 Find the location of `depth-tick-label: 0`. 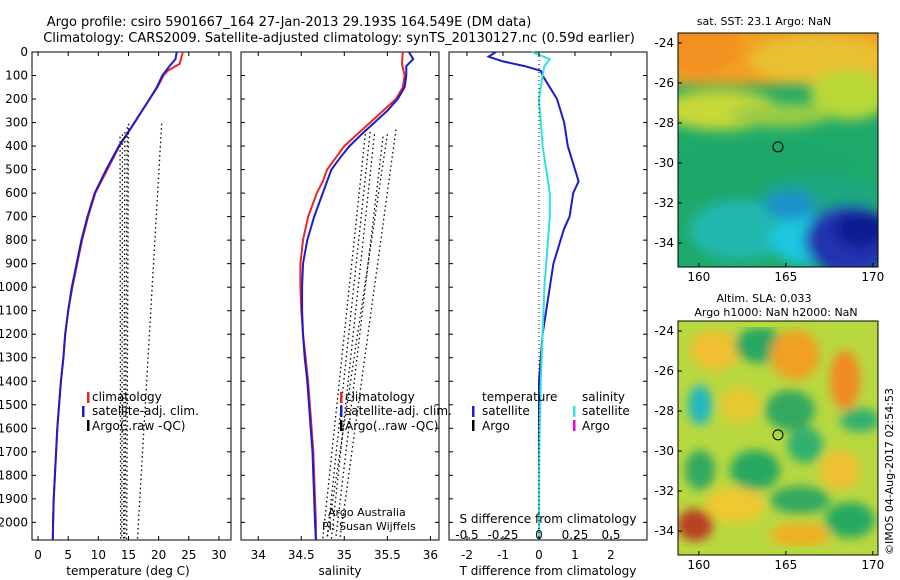

depth-tick-label: 0 is located at coordinates (24, 52).